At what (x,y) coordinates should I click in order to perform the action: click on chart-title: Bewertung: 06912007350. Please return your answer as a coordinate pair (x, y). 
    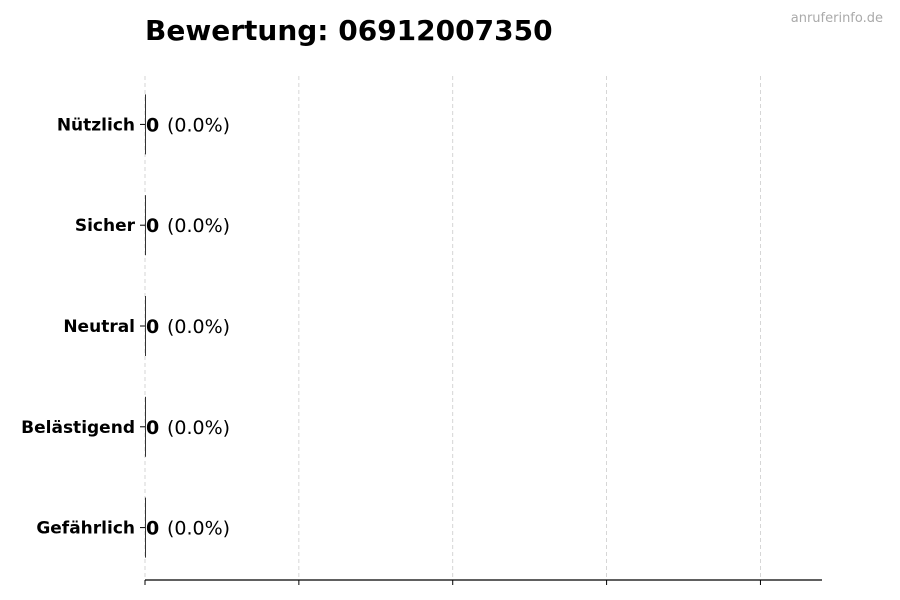
    Looking at the image, I should click on (349, 30).